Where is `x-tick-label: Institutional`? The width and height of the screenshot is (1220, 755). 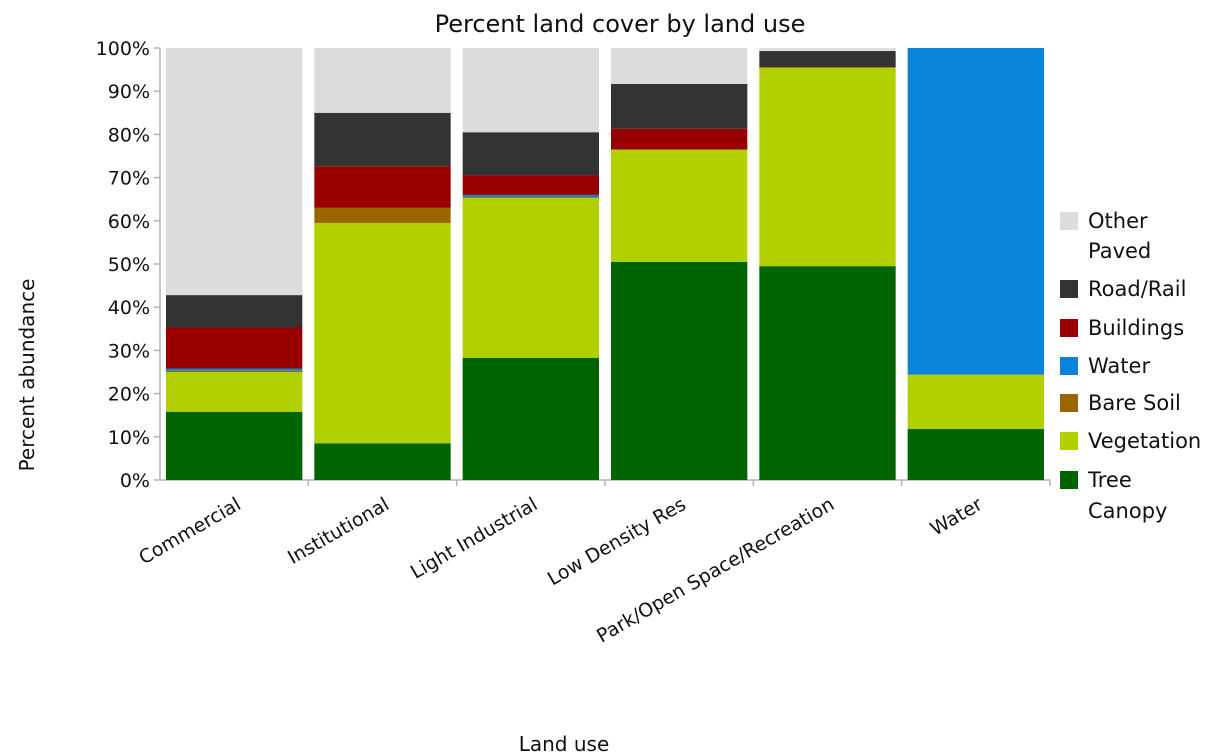
x-tick-label: Institutional is located at coordinates (338, 531).